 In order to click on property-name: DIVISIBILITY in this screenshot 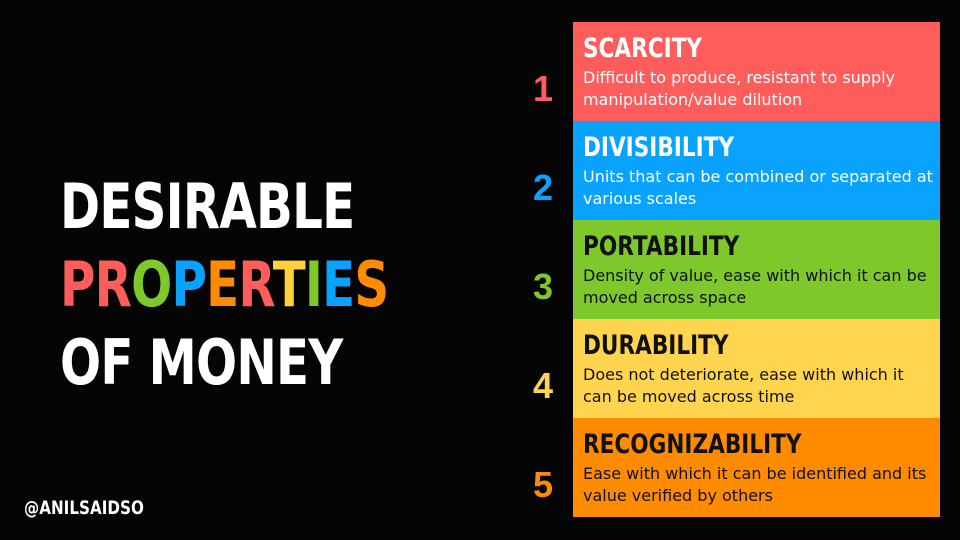, I will do `click(658, 147)`.